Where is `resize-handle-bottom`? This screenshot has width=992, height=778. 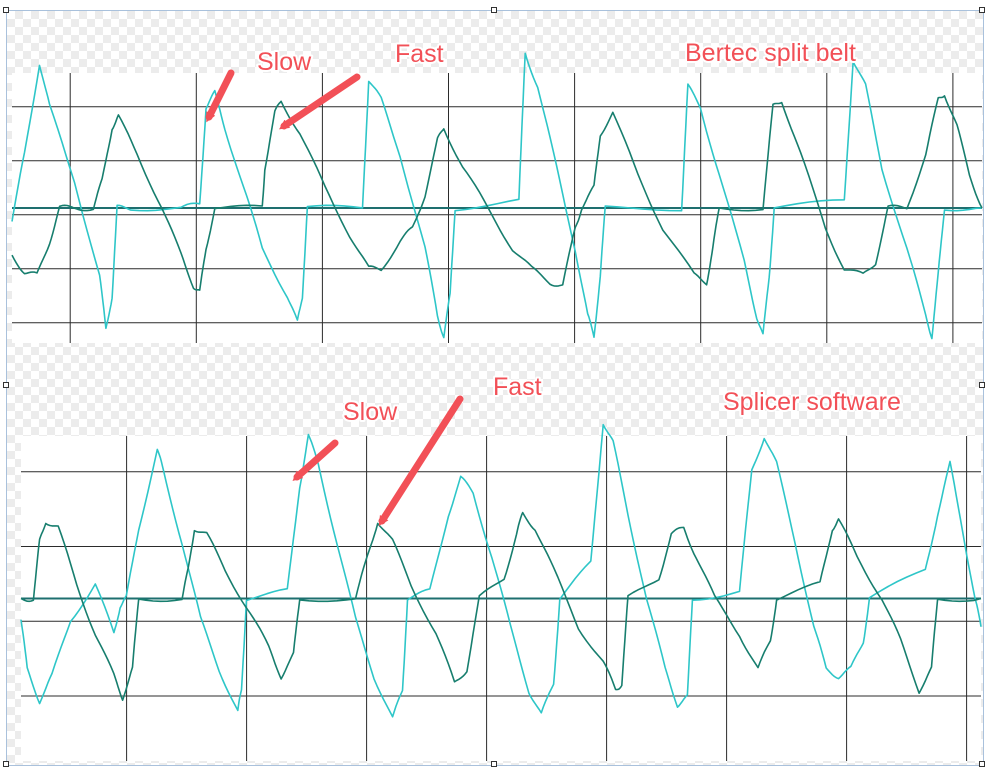 resize-handle-bottom is located at coordinates (494, 764).